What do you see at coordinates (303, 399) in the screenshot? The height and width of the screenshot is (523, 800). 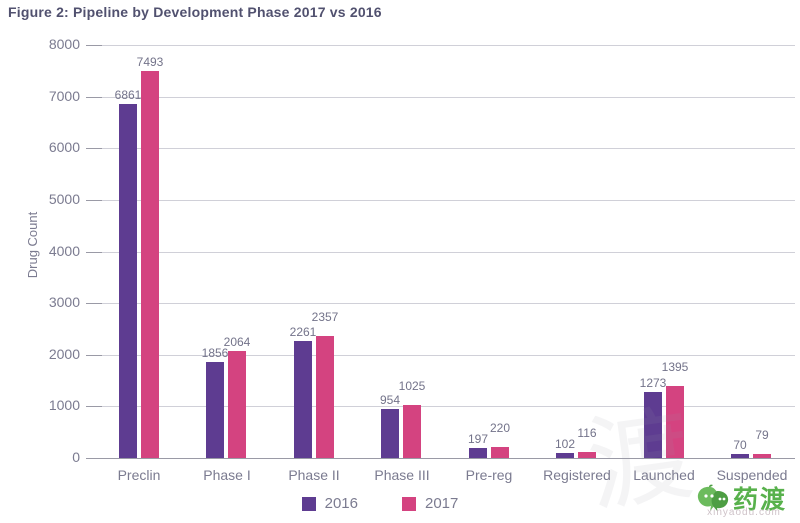 I see `bar-2016-phase-ii` at bounding box center [303, 399].